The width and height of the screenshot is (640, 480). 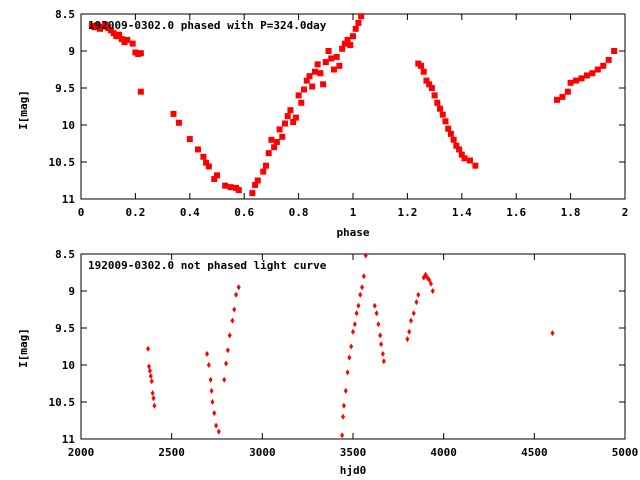 What do you see at coordinates (207, 265) in the screenshot?
I see `plot-title: 192009-0302.0 not phased light curve` at bounding box center [207, 265].